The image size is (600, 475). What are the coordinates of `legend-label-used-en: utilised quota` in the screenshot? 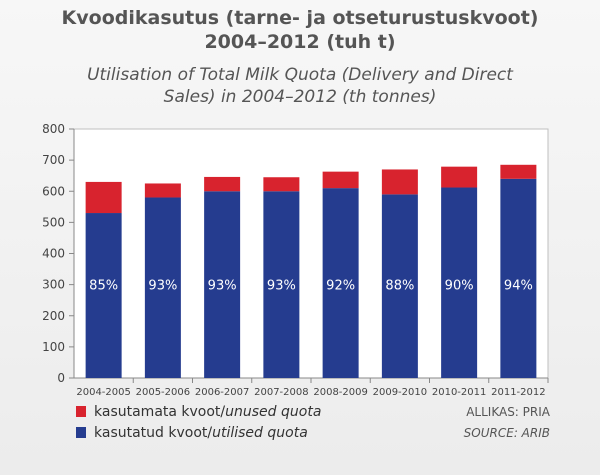 It's located at (260, 433).